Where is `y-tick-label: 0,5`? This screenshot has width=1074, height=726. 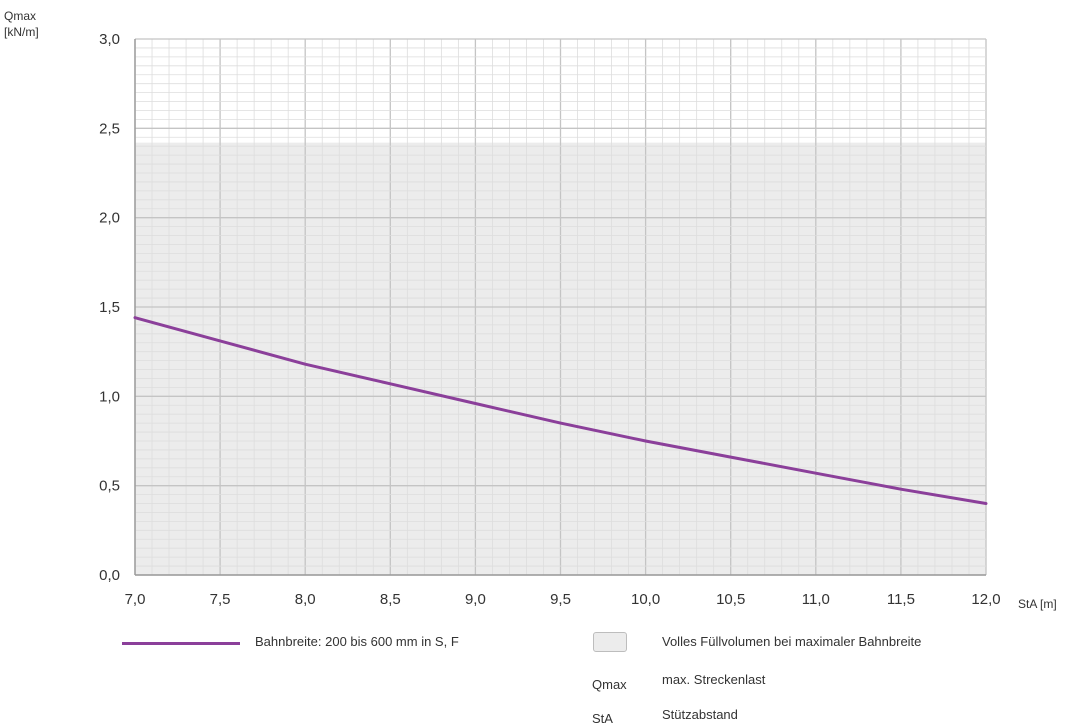 y-tick-label: 0,5 is located at coordinates (109, 486).